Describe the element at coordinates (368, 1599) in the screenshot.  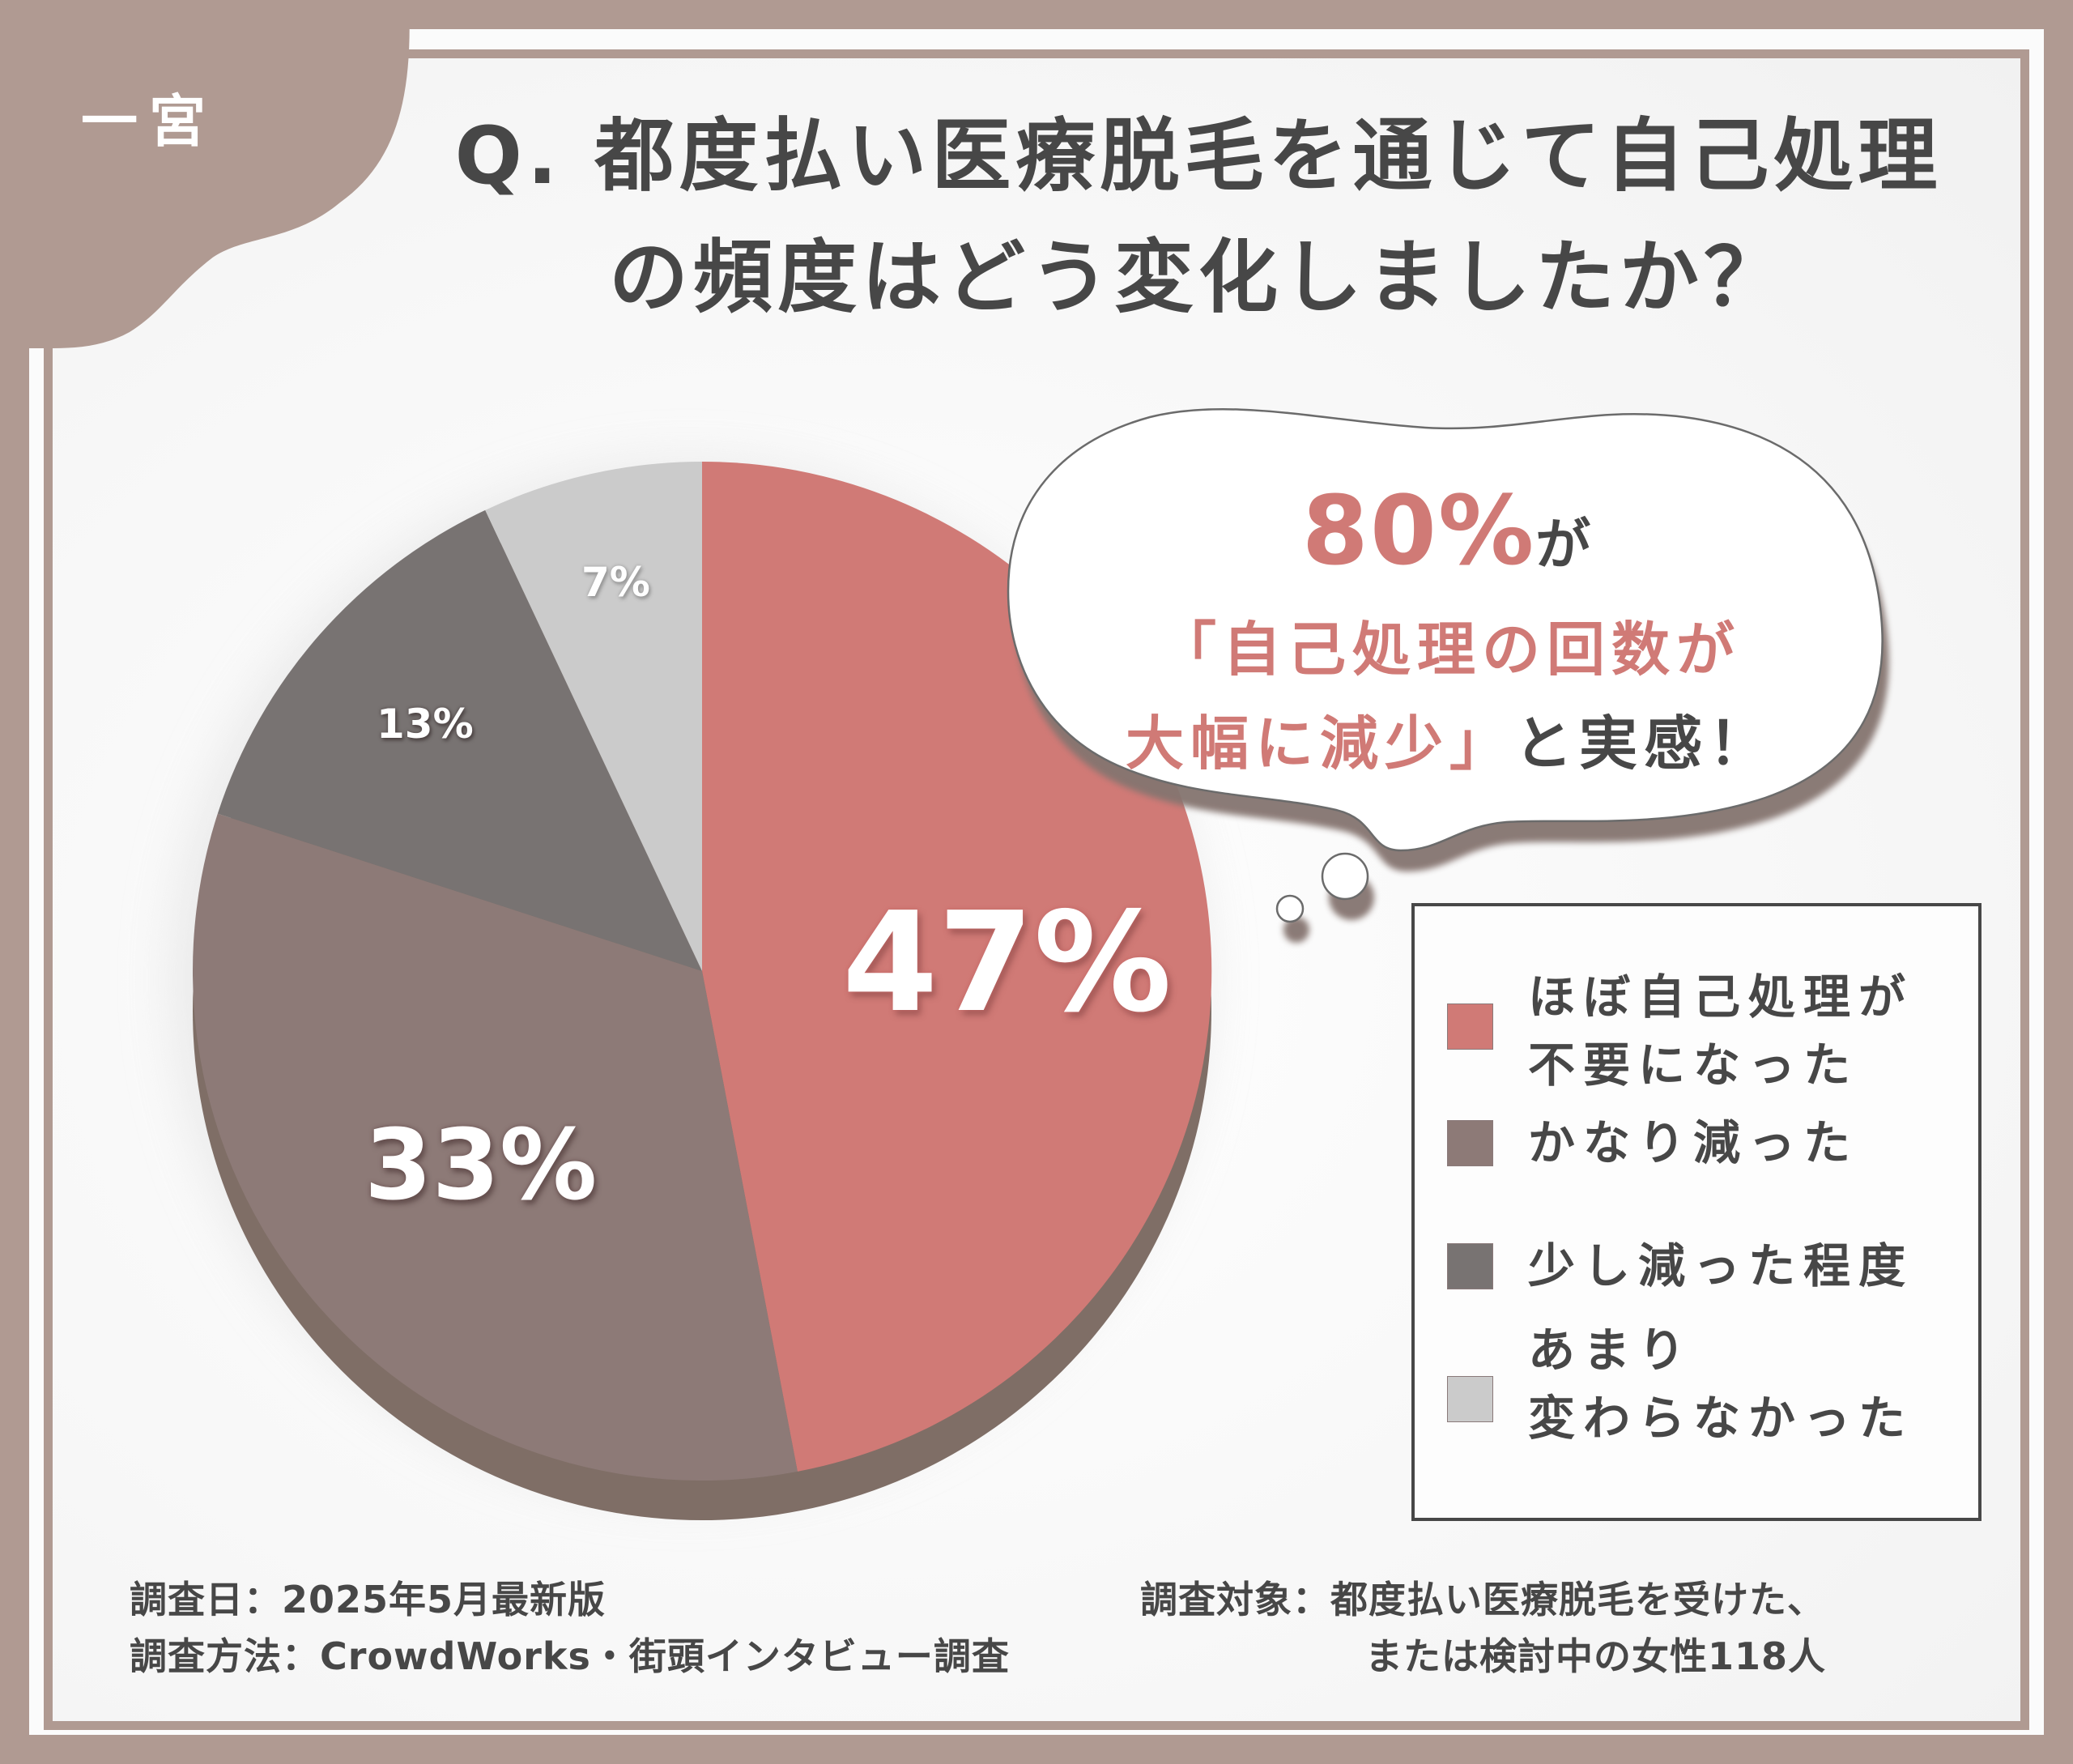
I see `survey-date: 調査日：2025年5月最新版` at that location.